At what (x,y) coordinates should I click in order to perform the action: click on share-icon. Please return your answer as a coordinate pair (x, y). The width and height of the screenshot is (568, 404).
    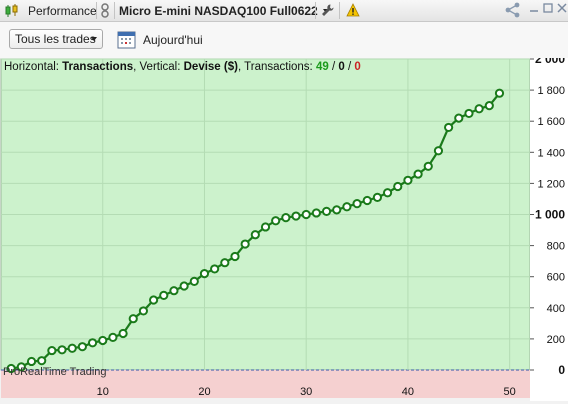
    Looking at the image, I should click on (513, 10).